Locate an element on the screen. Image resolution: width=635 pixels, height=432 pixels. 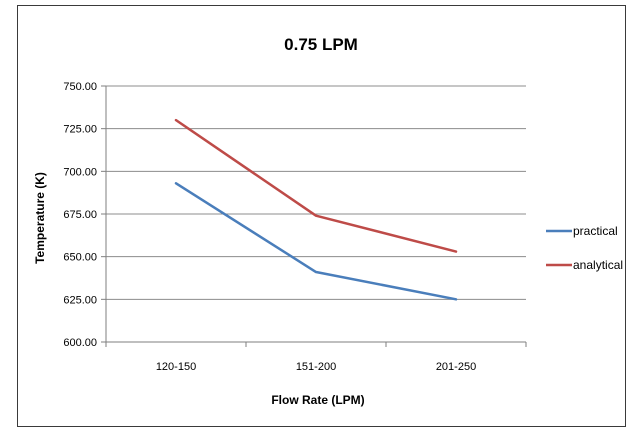
y-tick-label: 750.00 is located at coordinates (80, 87).